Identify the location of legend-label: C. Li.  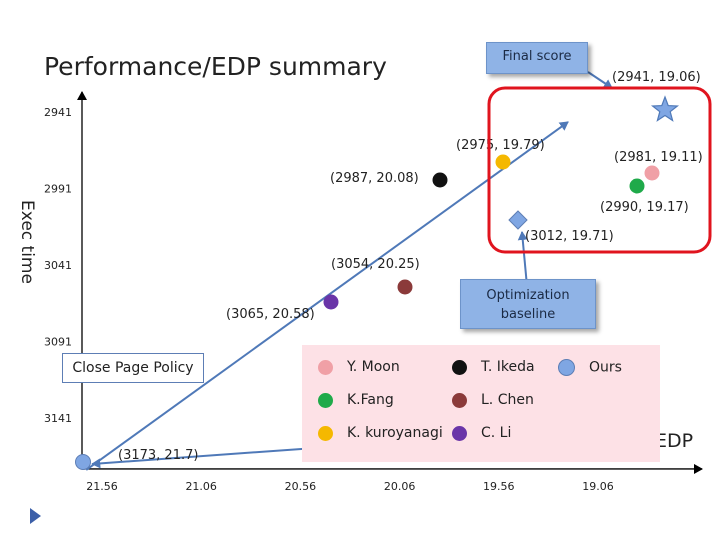
(496, 433).